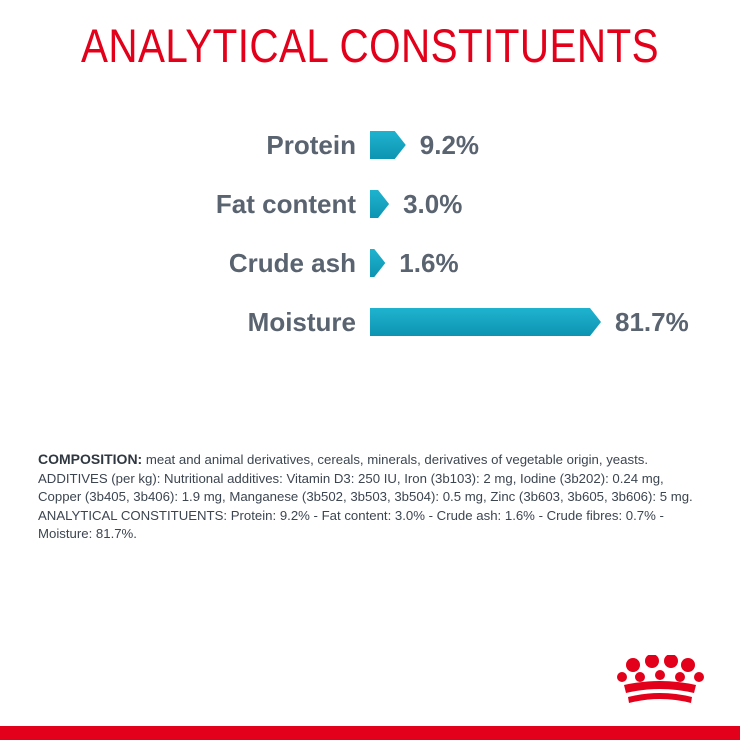  I want to click on category-label: Fat content, so click(286, 204).